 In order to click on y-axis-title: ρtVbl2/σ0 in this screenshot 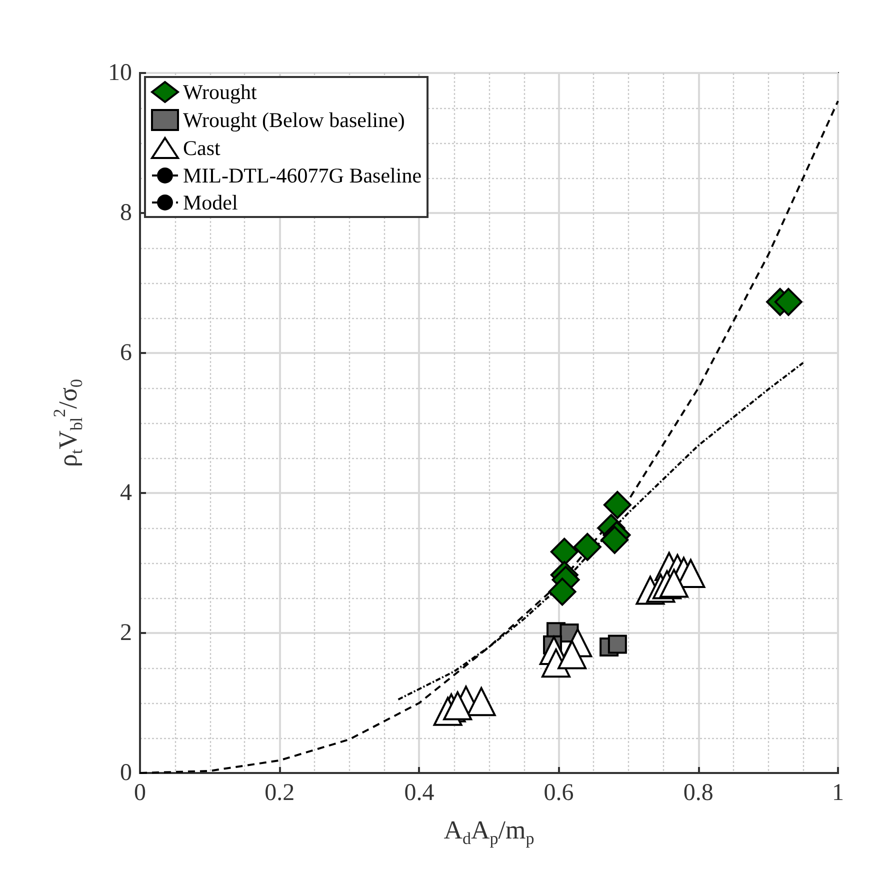, I will do `click(68, 423)`.